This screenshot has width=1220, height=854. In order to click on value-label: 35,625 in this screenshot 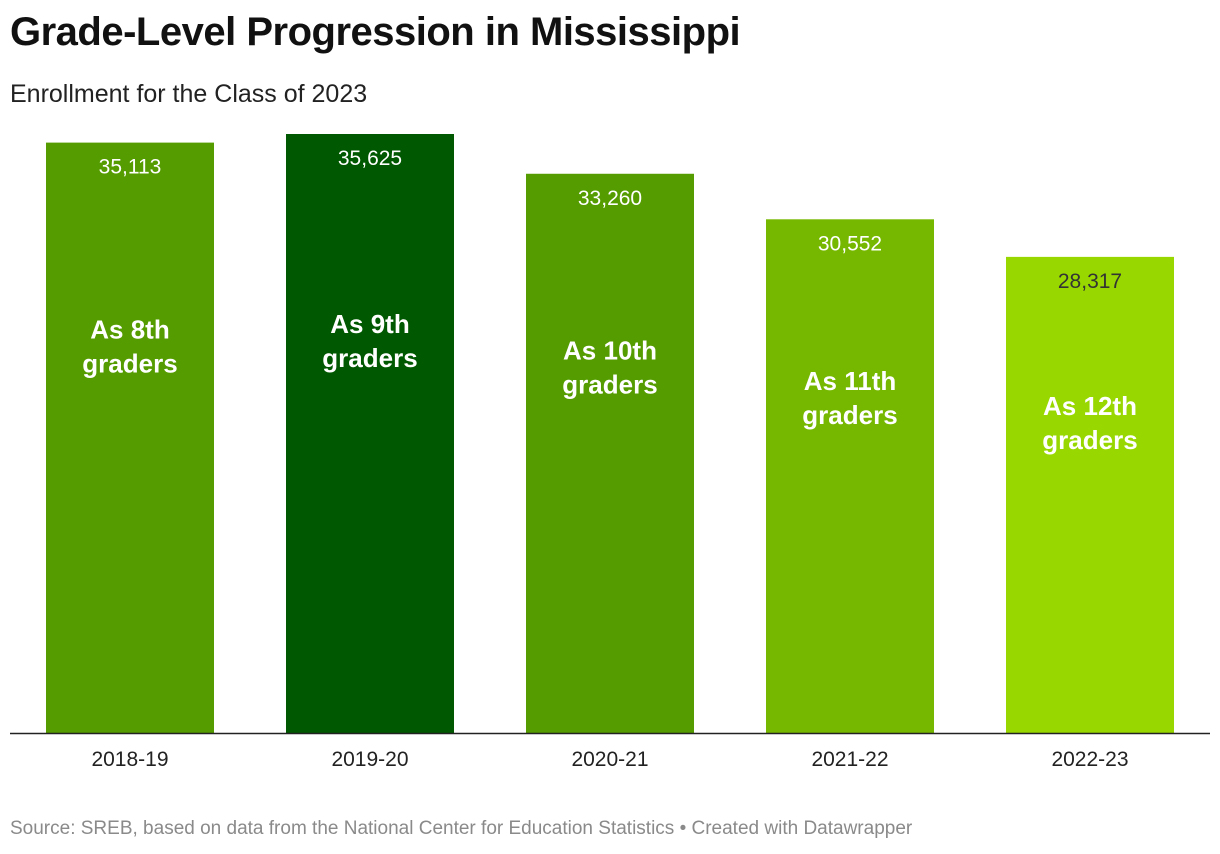, I will do `click(370, 158)`.